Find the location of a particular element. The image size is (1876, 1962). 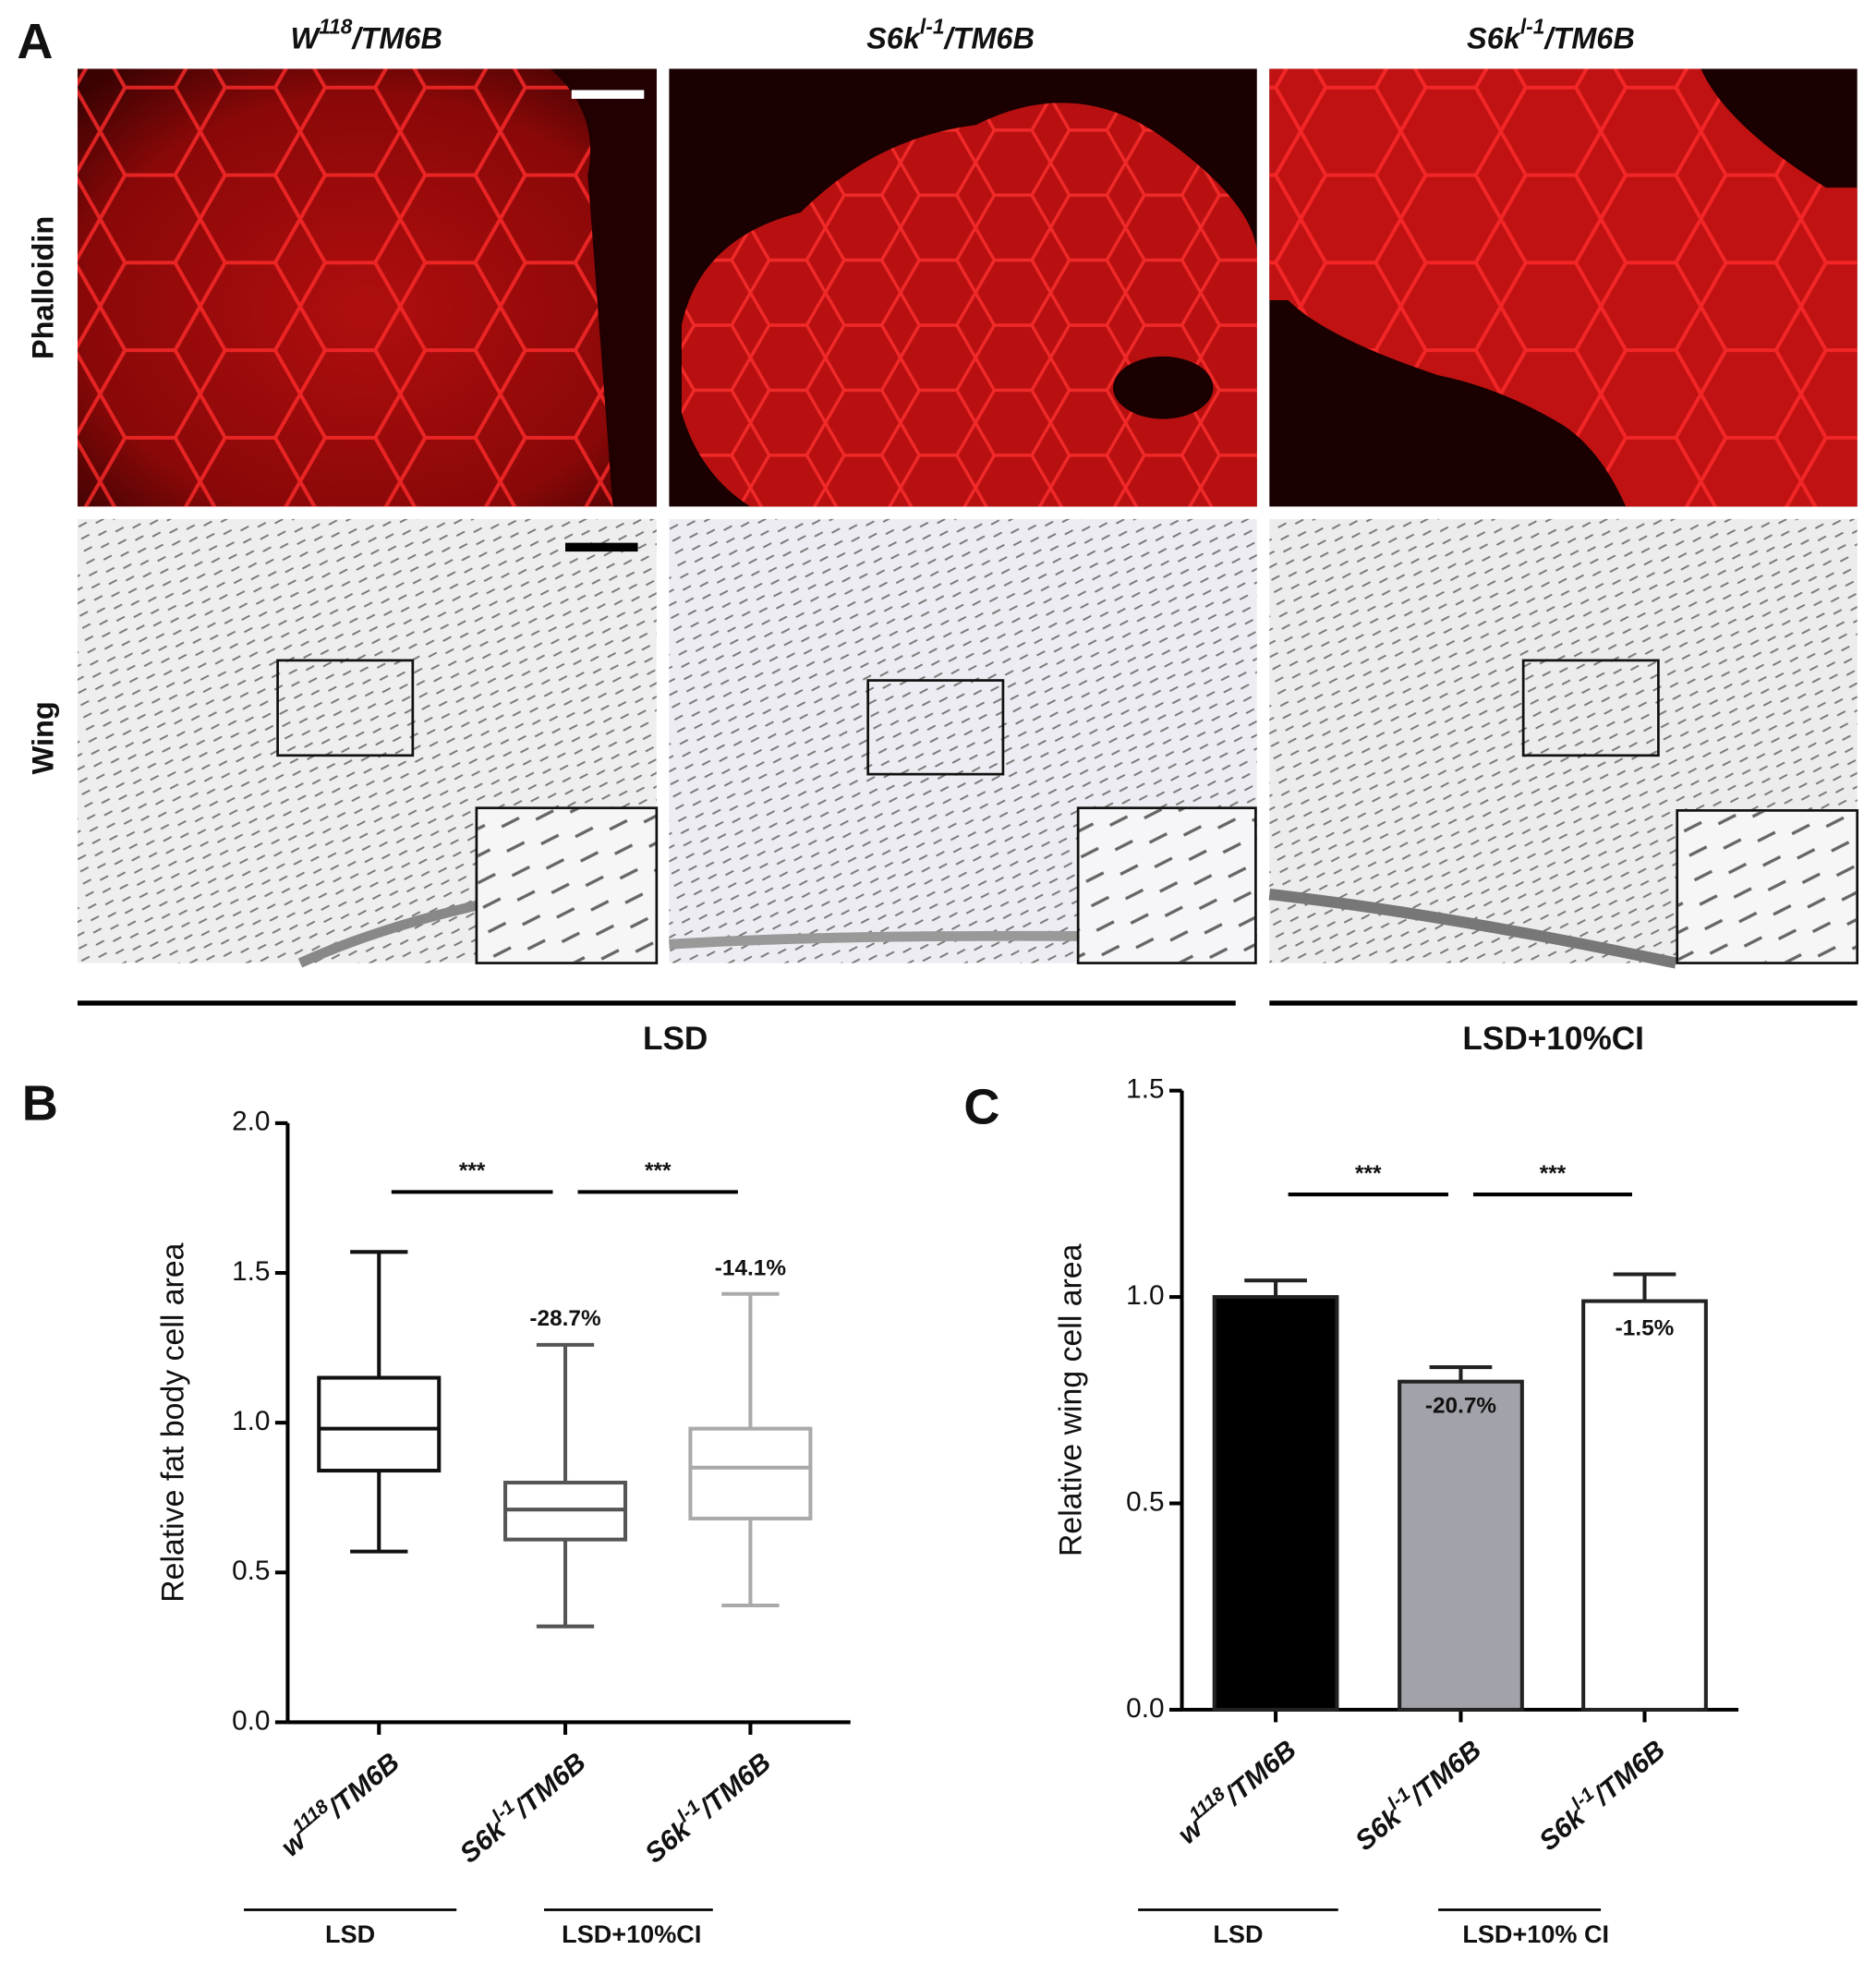

label-sup: 118 is located at coordinates (336, 26).